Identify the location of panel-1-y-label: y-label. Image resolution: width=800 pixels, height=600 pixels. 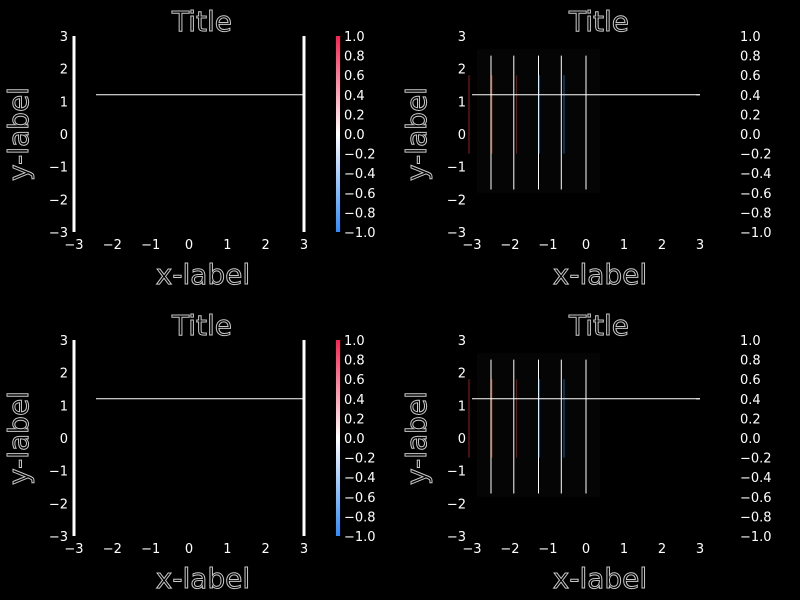
(416, 134).